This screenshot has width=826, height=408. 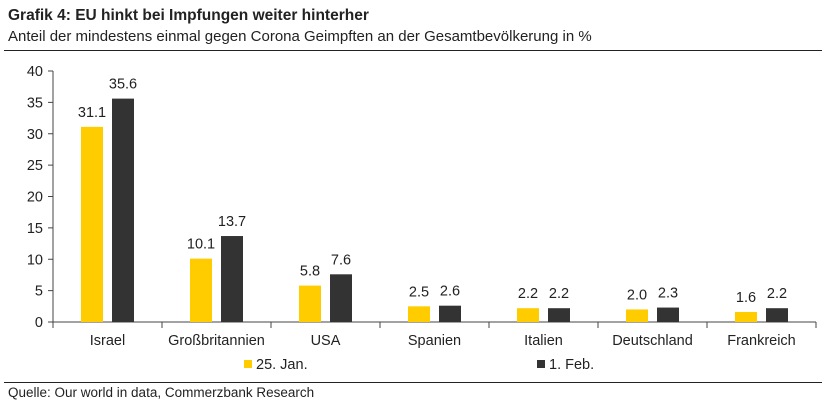 What do you see at coordinates (35, 198) in the screenshot?
I see `y-tick-label: 20` at bounding box center [35, 198].